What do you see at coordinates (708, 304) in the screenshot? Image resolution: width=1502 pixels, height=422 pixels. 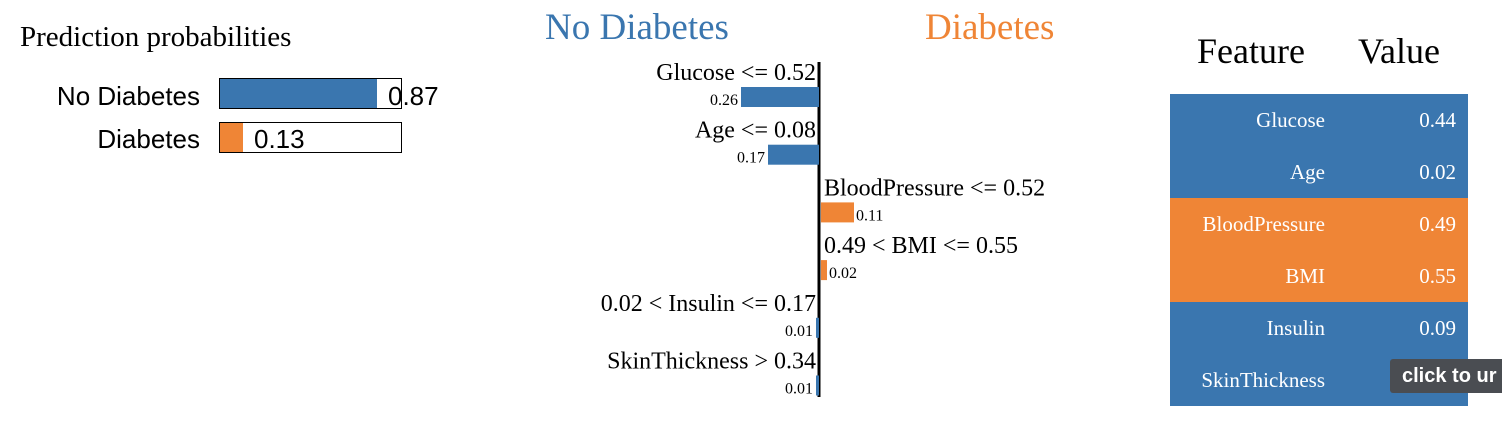 I see `feature-label: 0.02 < Insulin <= 0.17` at bounding box center [708, 304].